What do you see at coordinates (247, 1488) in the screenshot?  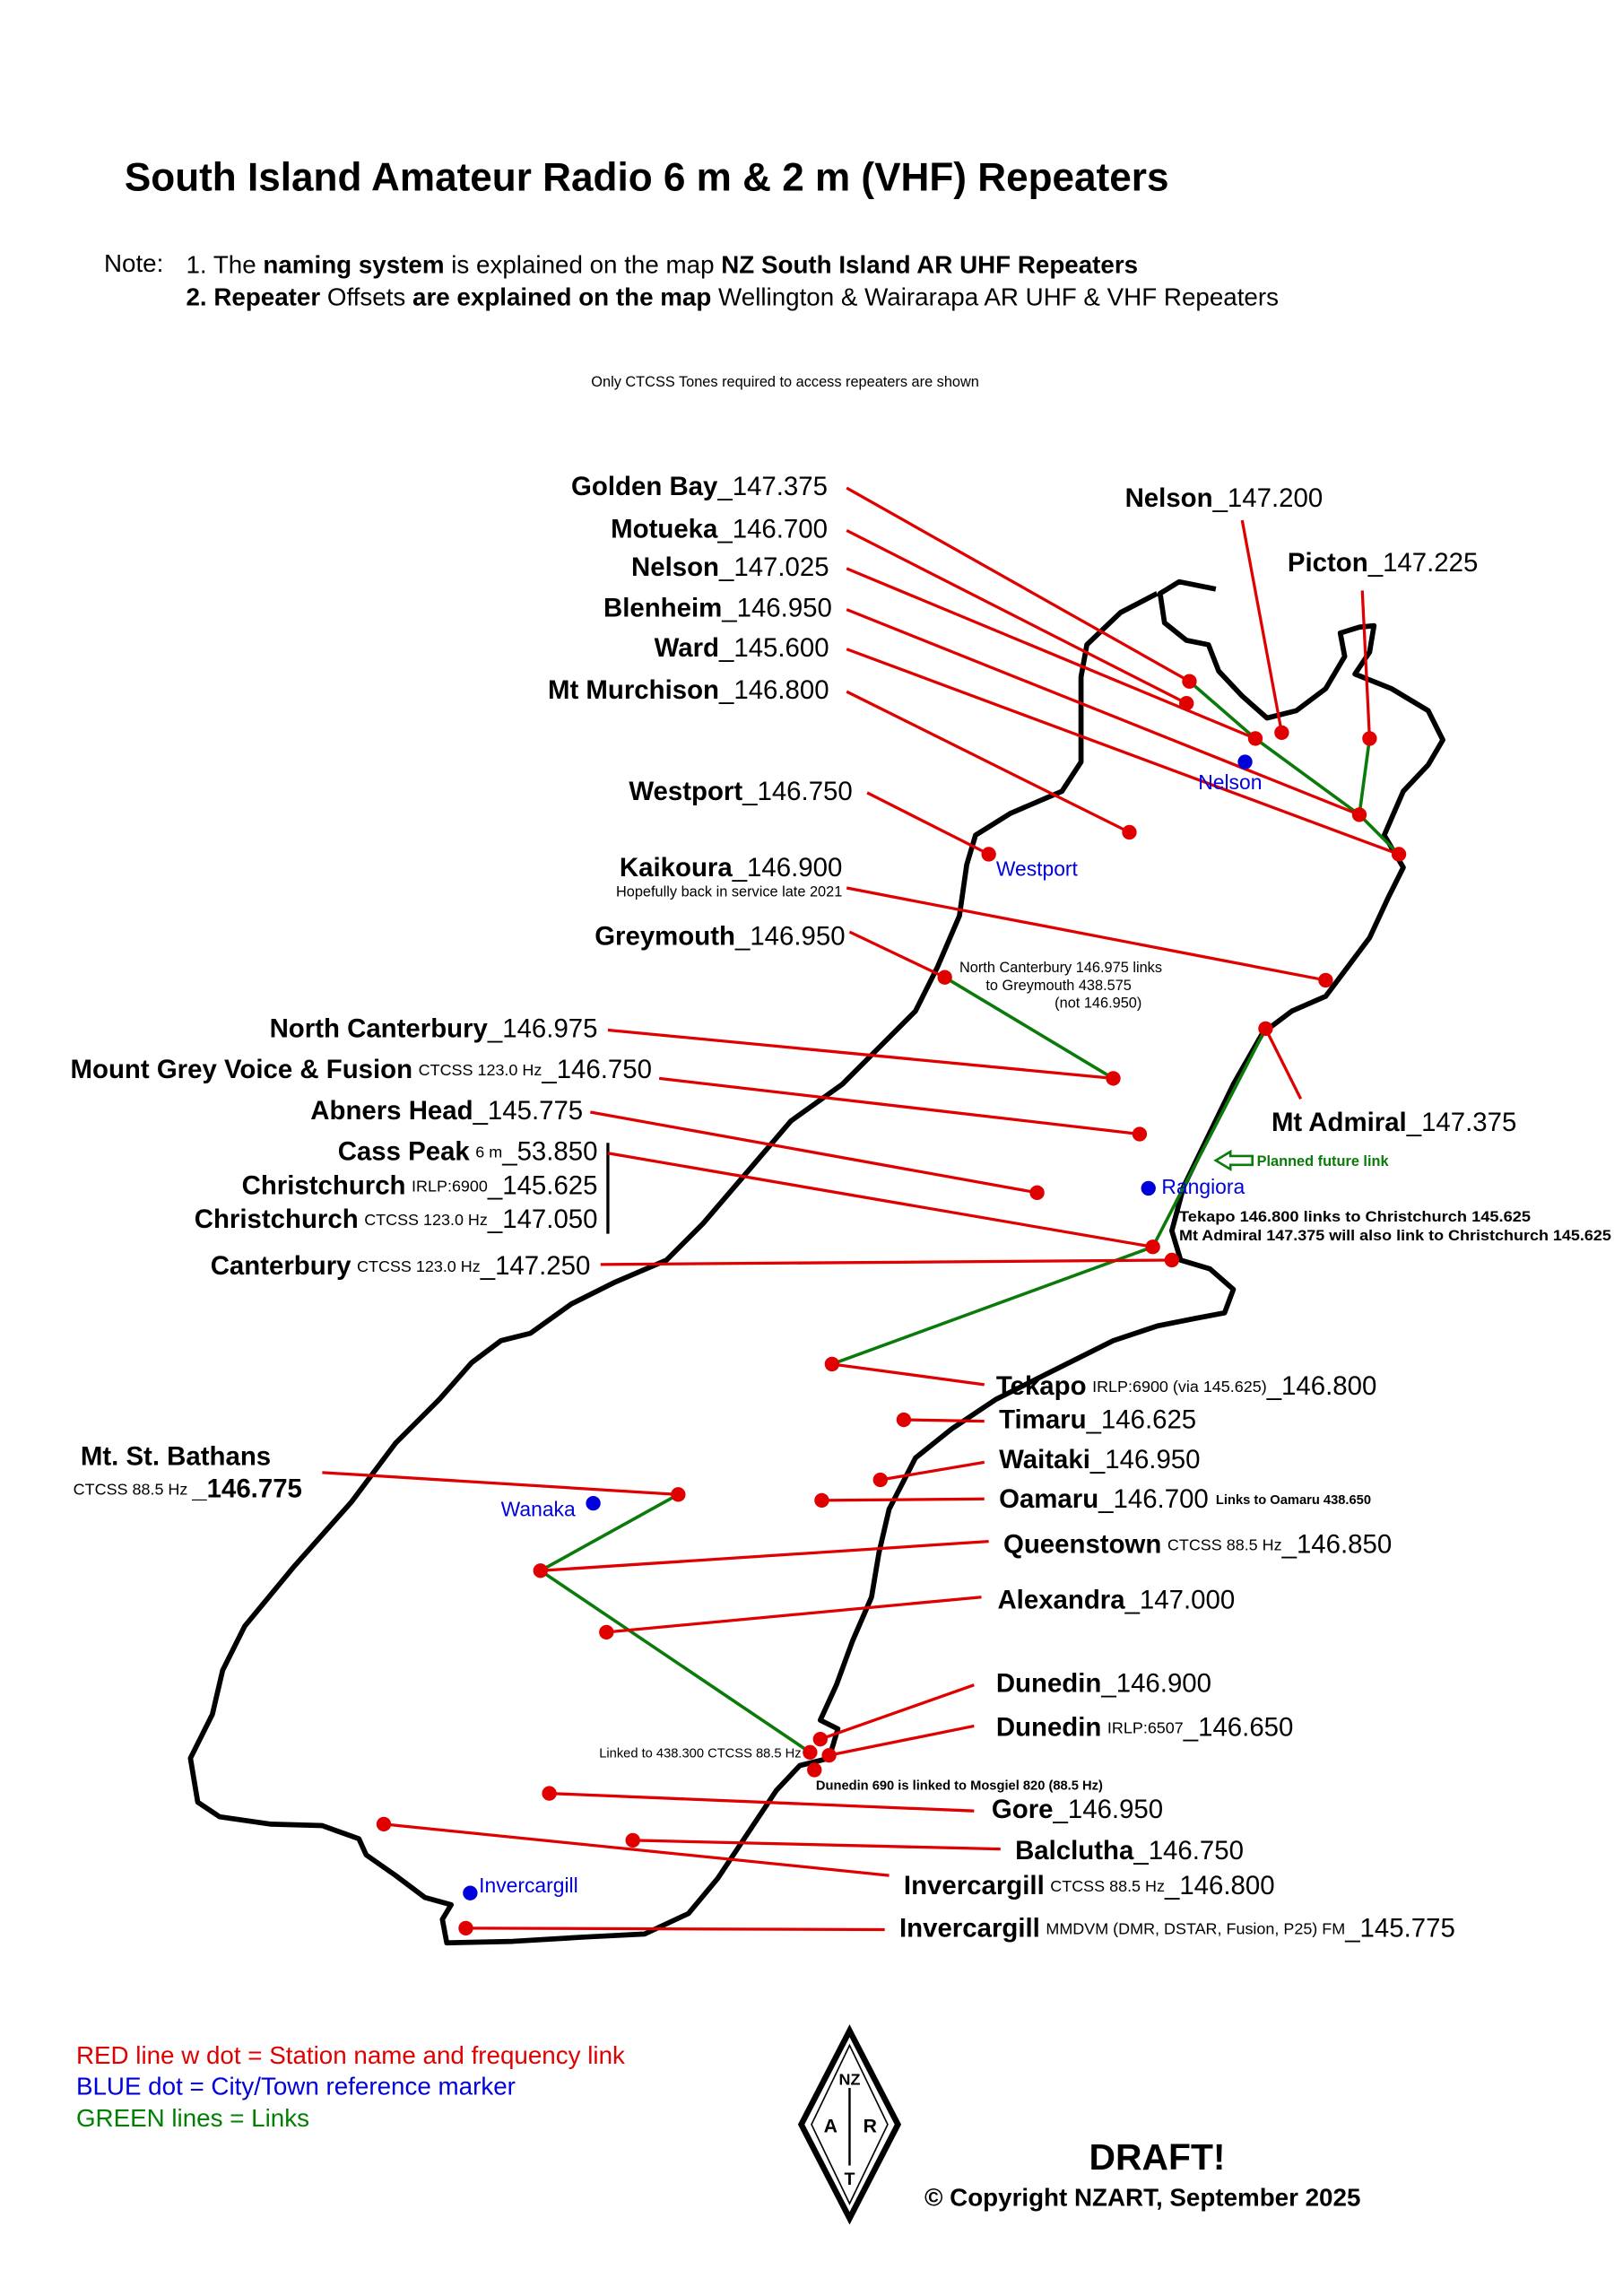 I see `station-freq: _146.775` at bounding box center [247, 1488].